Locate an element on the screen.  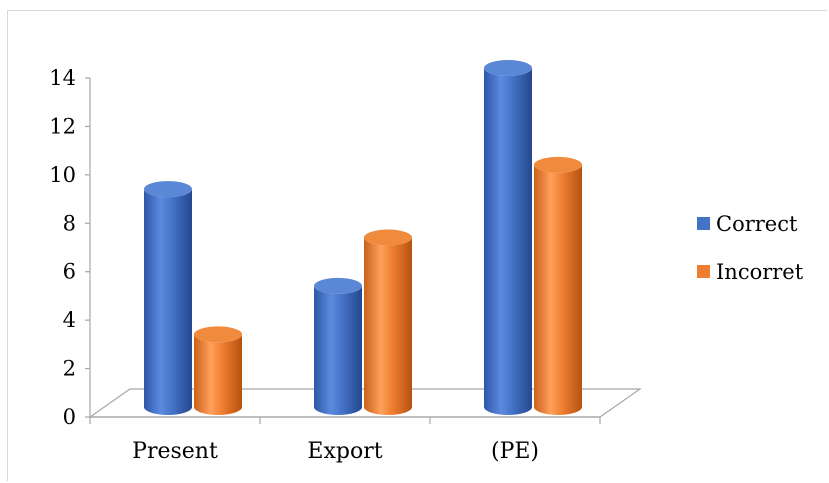
bar-correct-export is located at coordinates (338, 346).